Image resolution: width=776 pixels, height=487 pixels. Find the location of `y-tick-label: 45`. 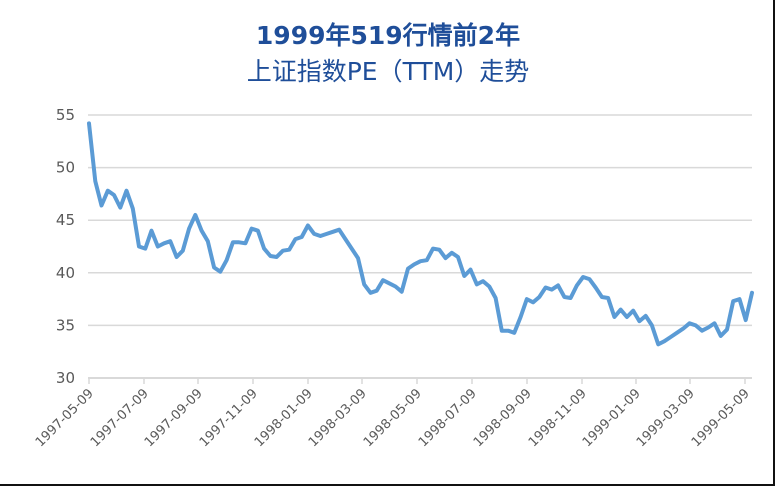

y-tick-label: 45 is located at coordinates (65, 220).